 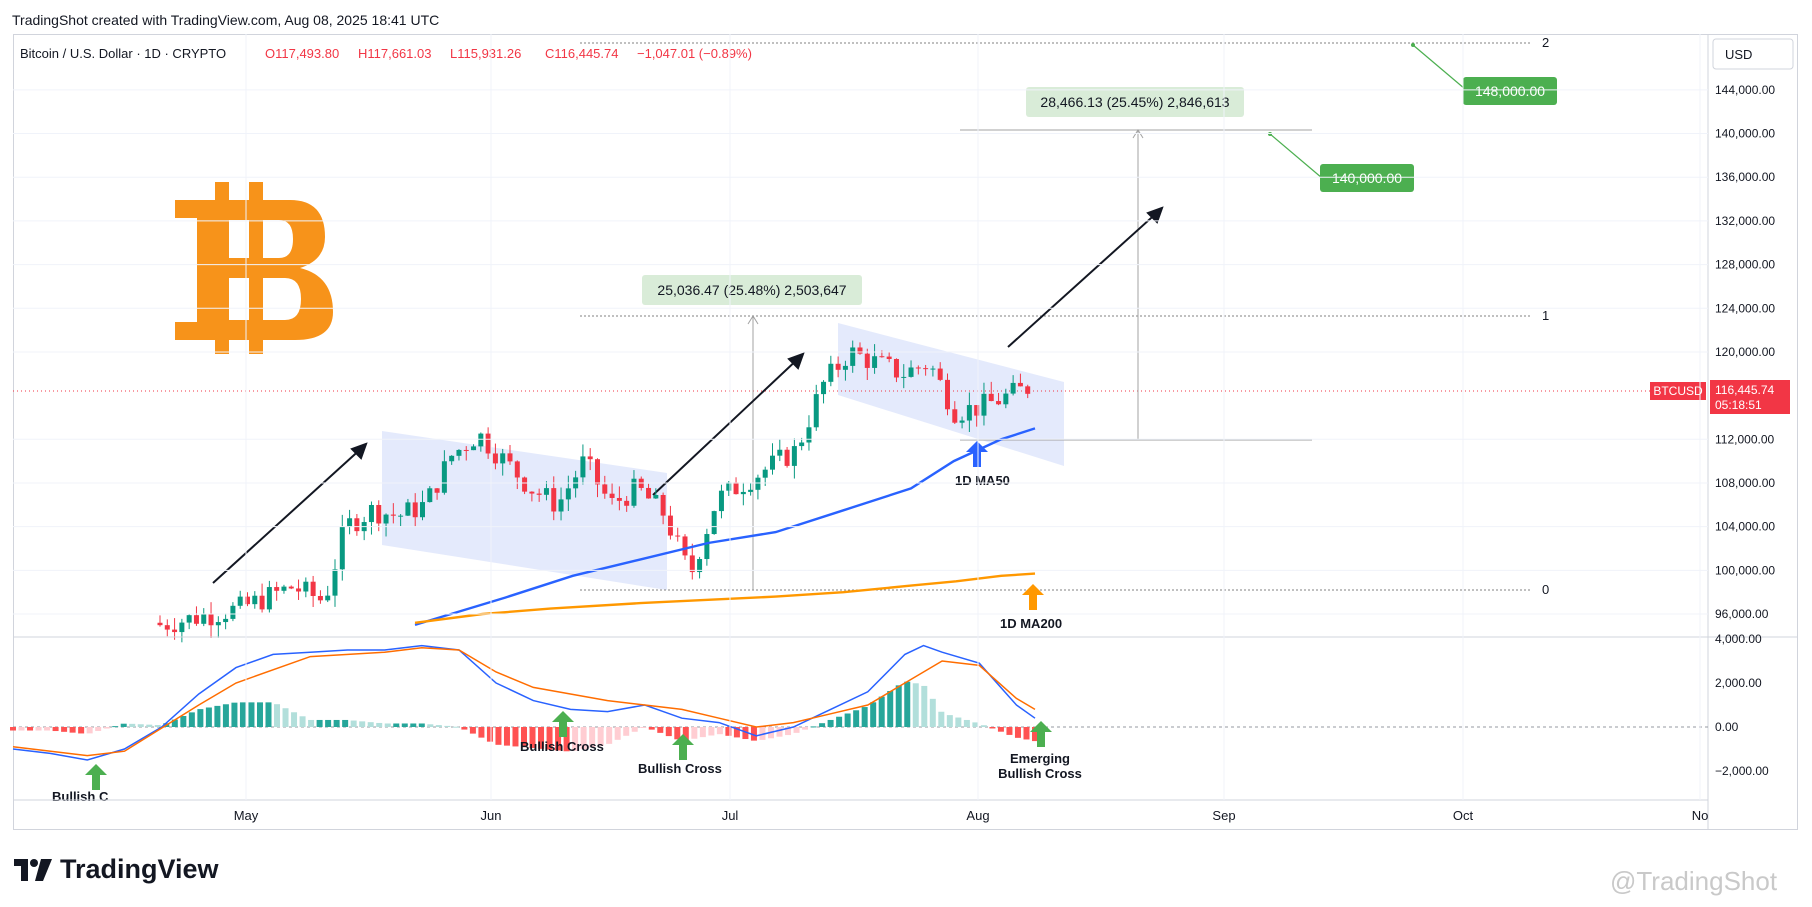 What do you see at coordinates (1738, 405) in the screenshot?
I see `bar-countdown: 05:18:51` at bounding box center [1738, 405].